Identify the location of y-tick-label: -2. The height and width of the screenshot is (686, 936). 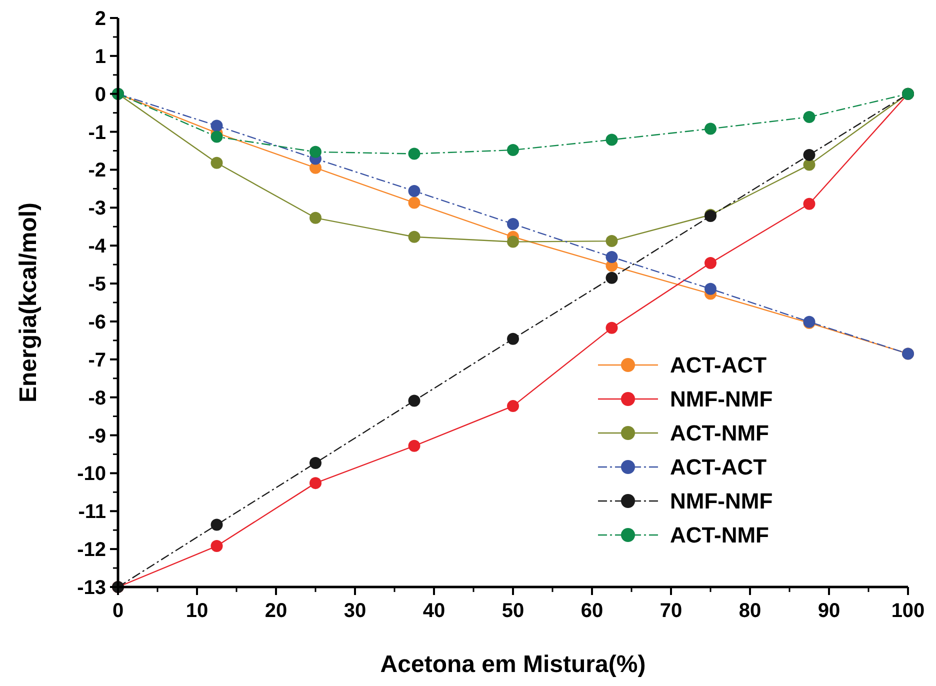
(97, 171).